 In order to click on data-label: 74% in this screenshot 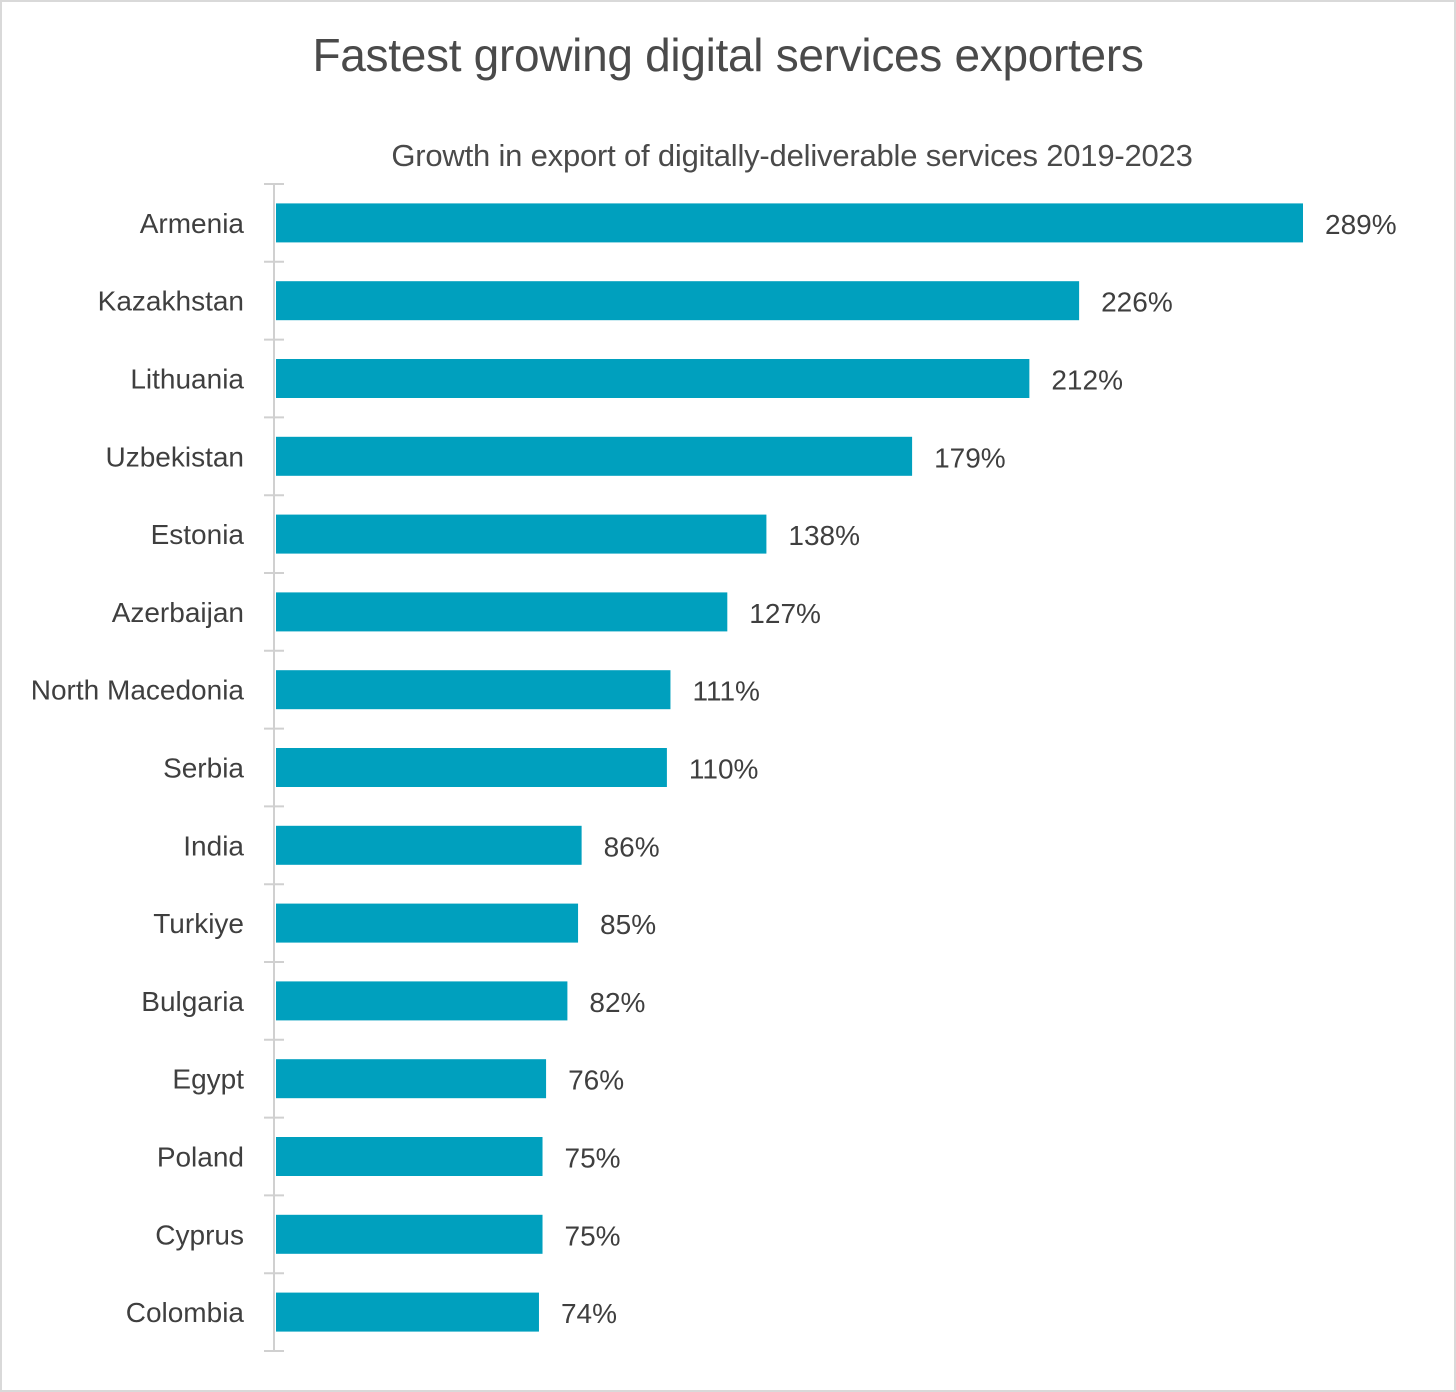, I will do `click(589, 1313)`.